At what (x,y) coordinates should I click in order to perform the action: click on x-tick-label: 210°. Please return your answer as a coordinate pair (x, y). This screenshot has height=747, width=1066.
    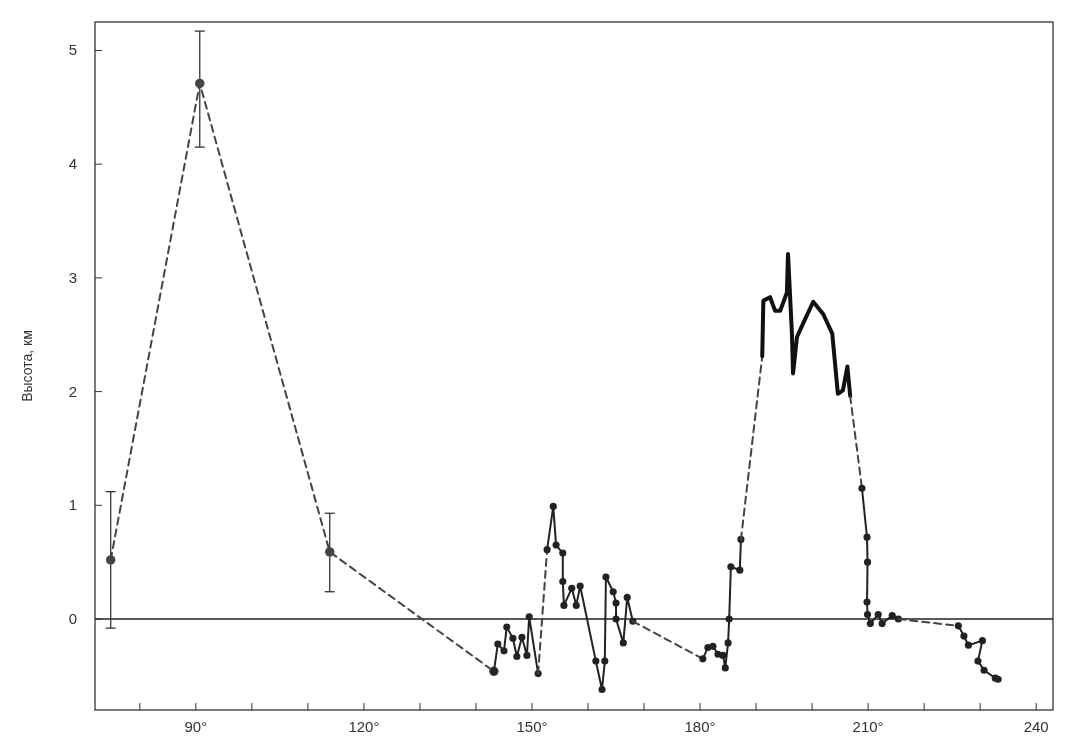
    Looking at the image, I should click on (868, 726).